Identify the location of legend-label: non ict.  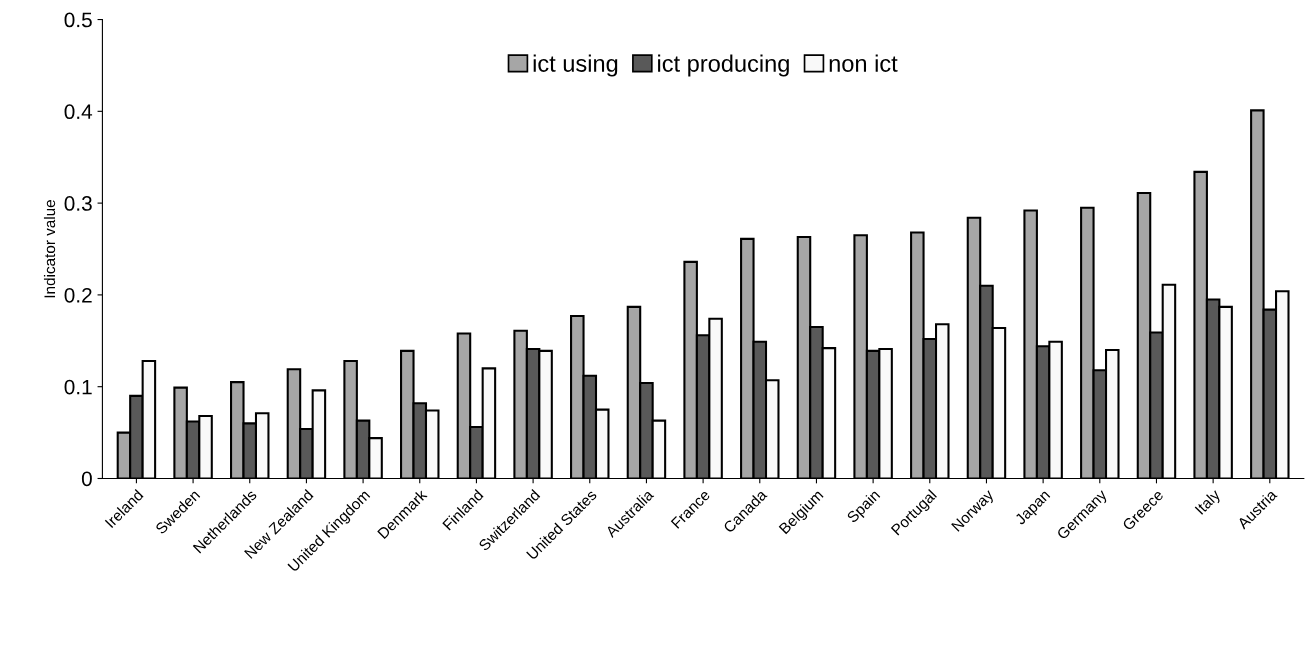
(863, 63).